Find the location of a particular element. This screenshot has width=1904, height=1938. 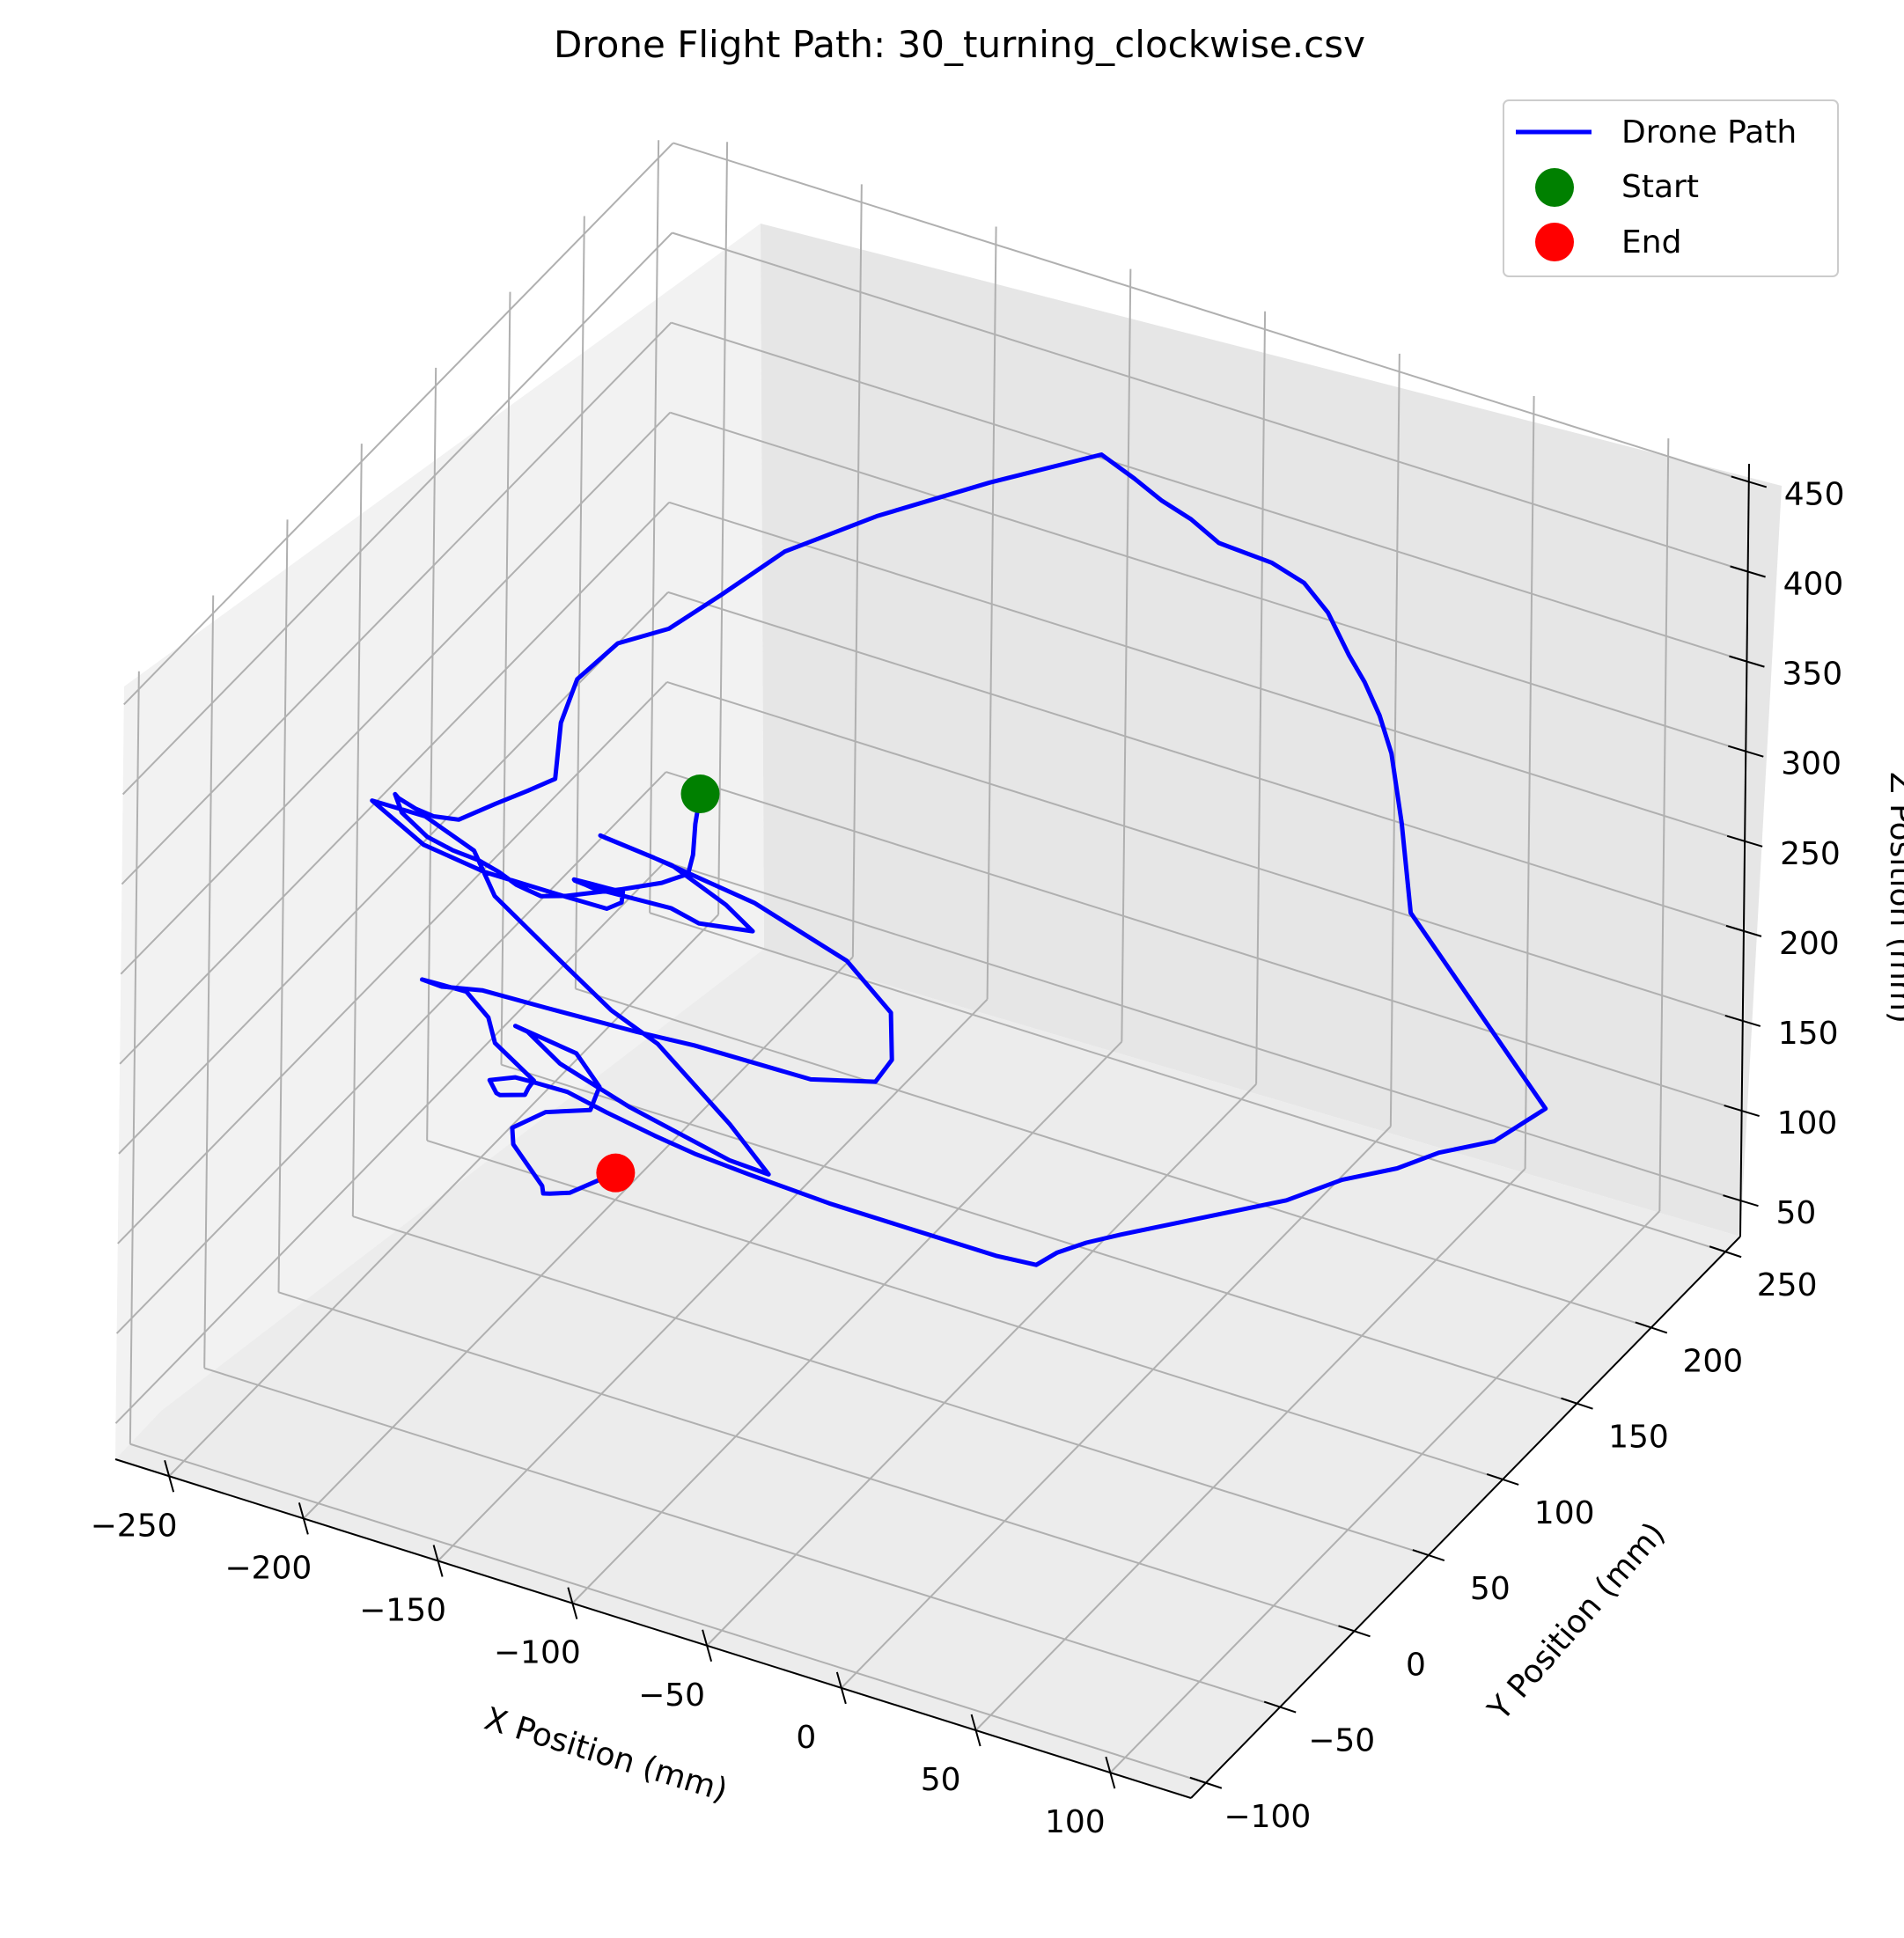

start-marker is located at coordinates (700, 794).